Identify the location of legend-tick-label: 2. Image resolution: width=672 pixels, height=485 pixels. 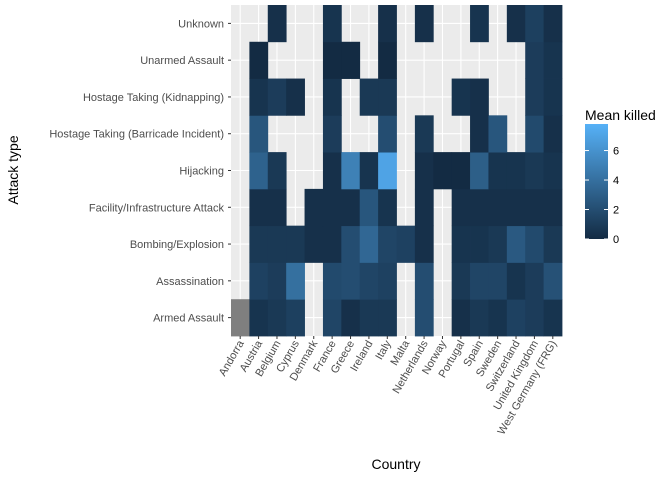
(616, 211).